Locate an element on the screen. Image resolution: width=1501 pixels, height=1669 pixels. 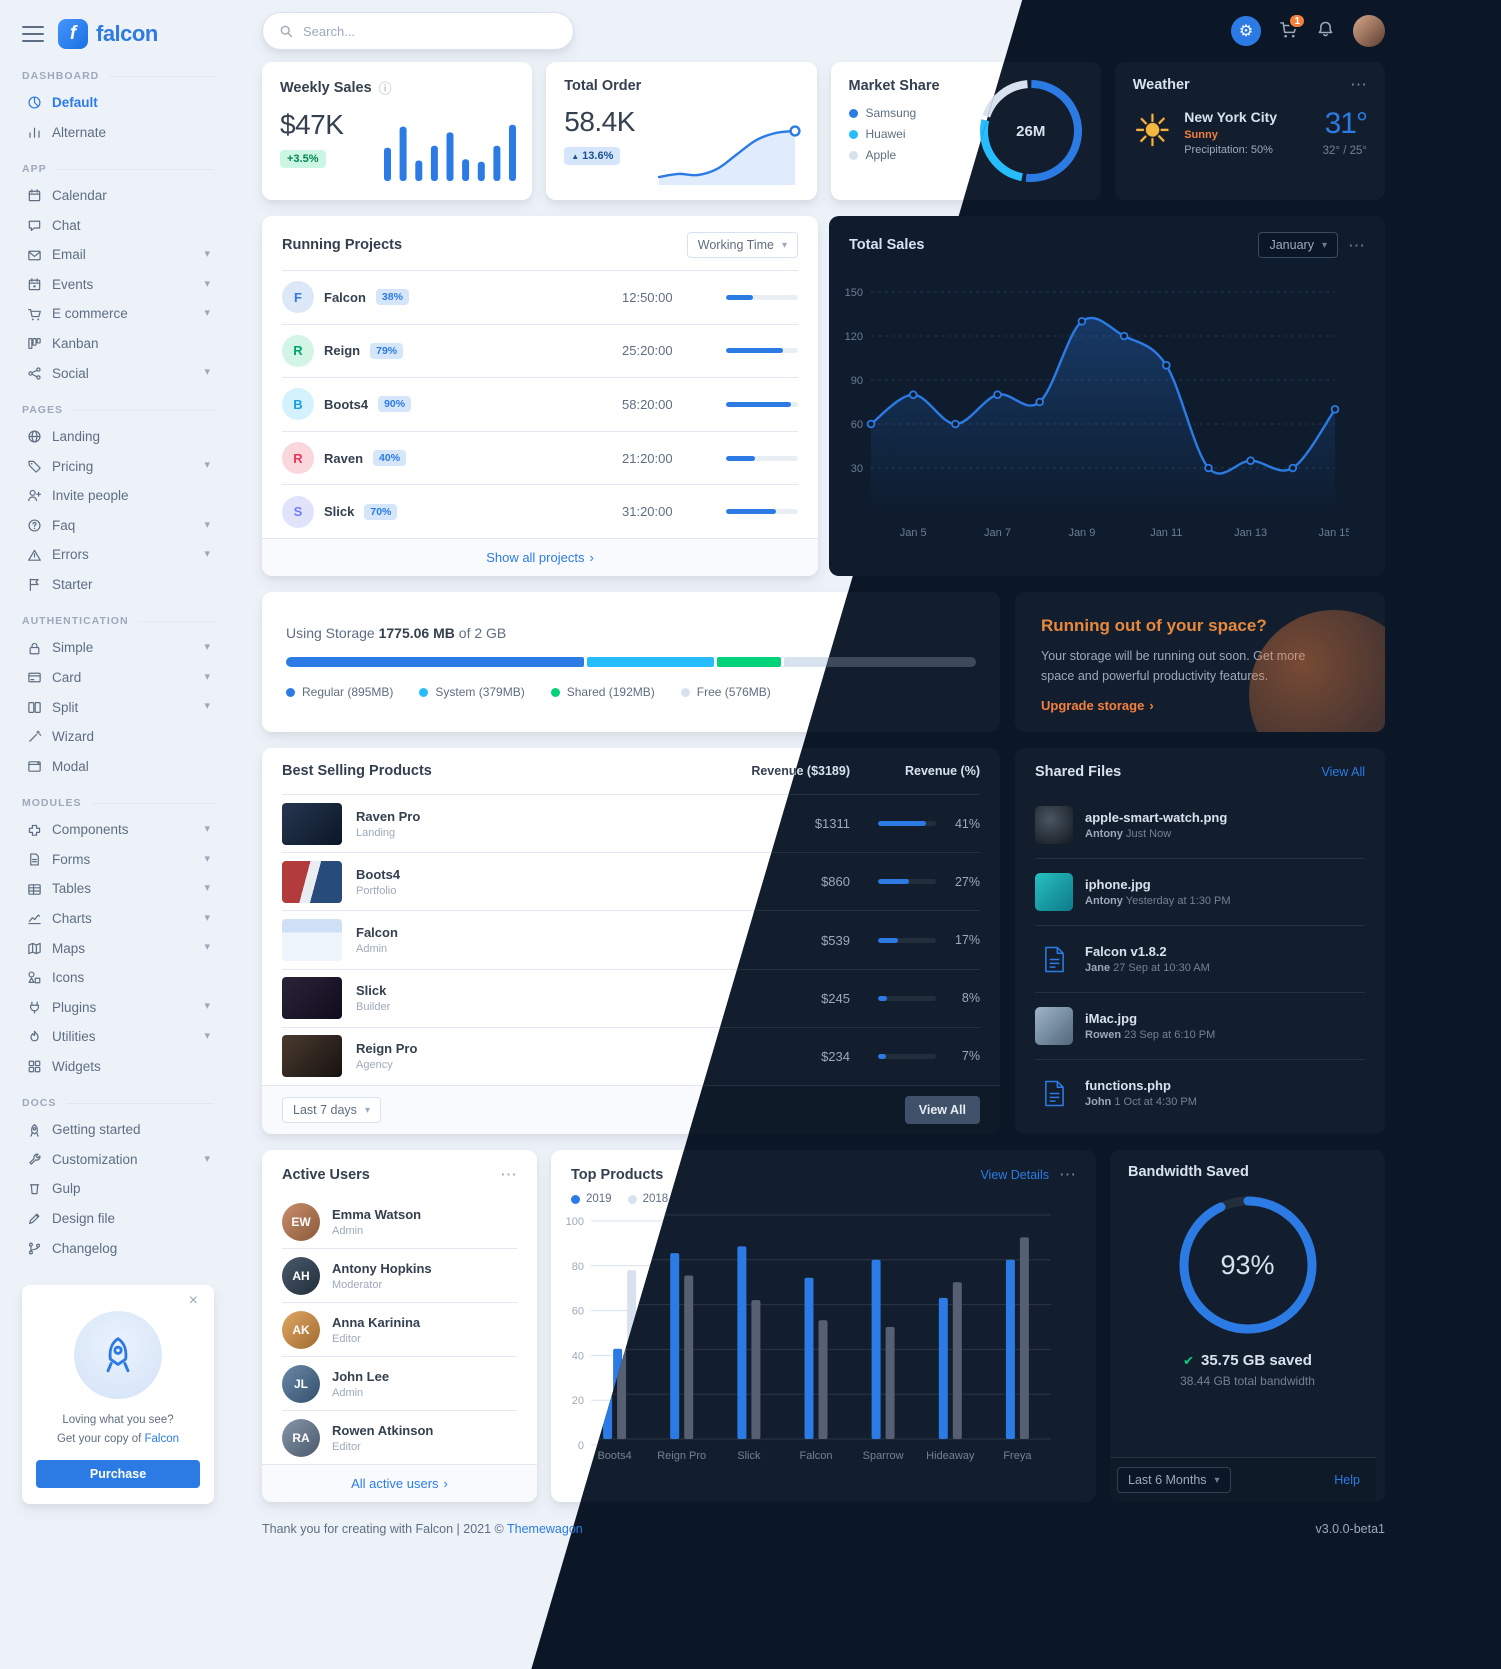
falcon-logo: f falcon is located at coordinates (108, 34).